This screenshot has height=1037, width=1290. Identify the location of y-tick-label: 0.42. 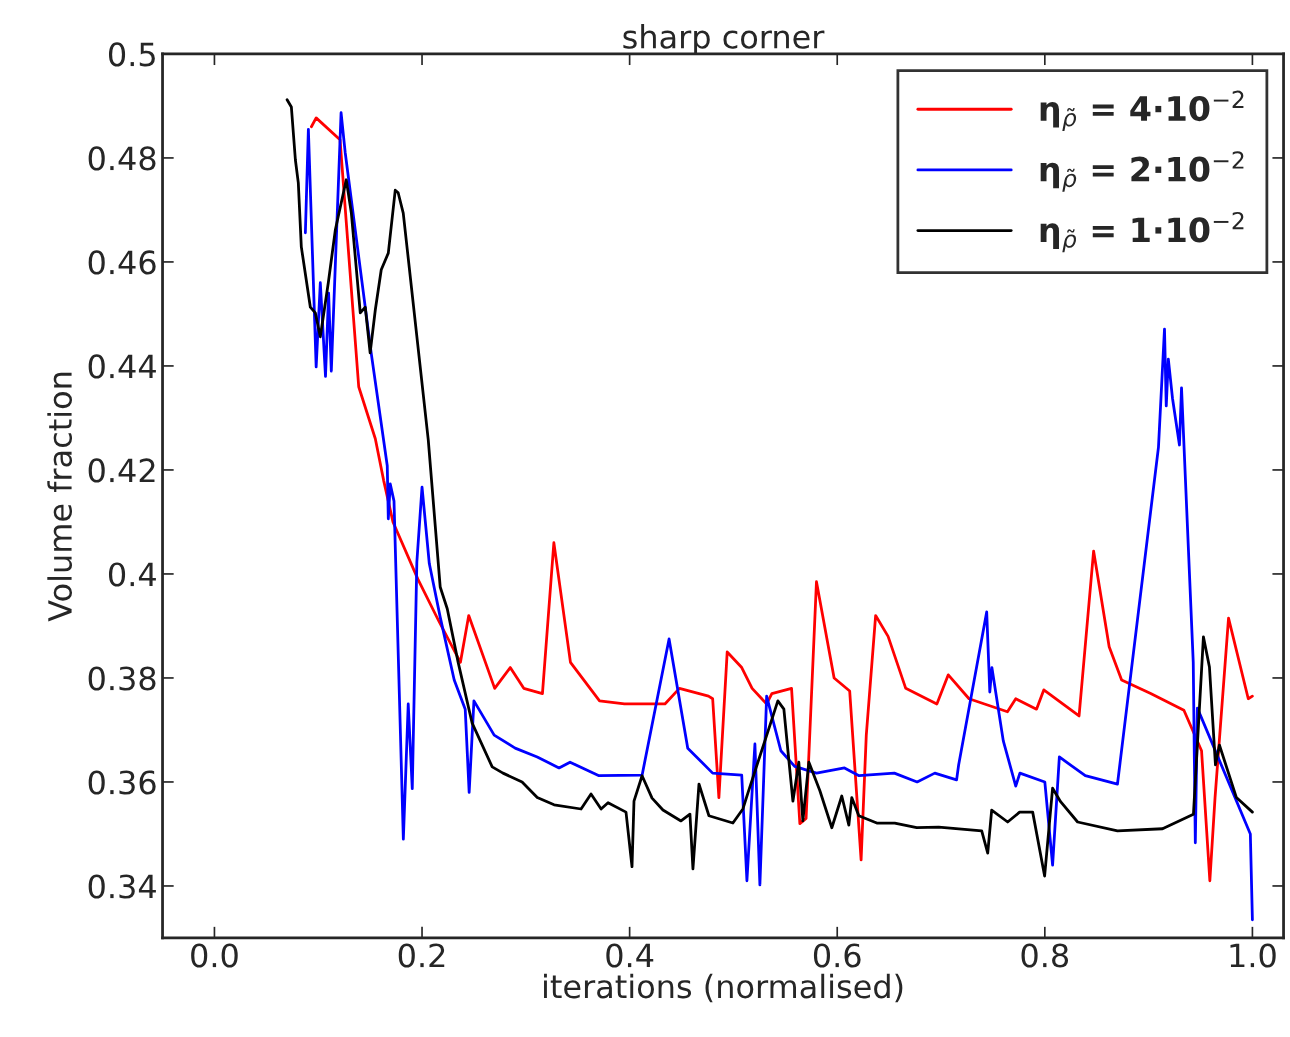
(121, 470).